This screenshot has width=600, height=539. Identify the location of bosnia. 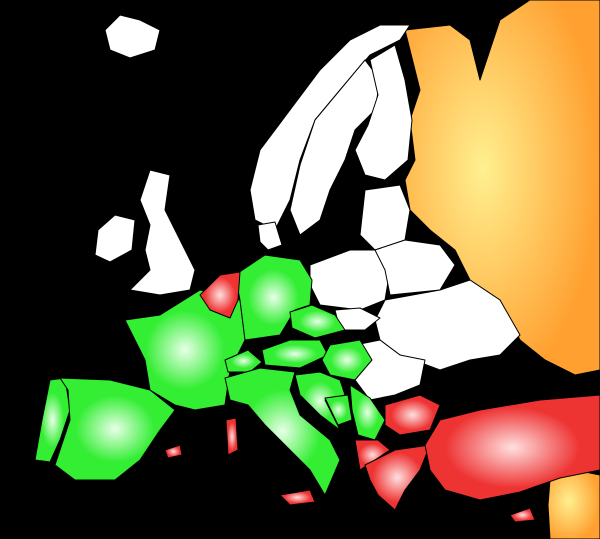
(338, 410).